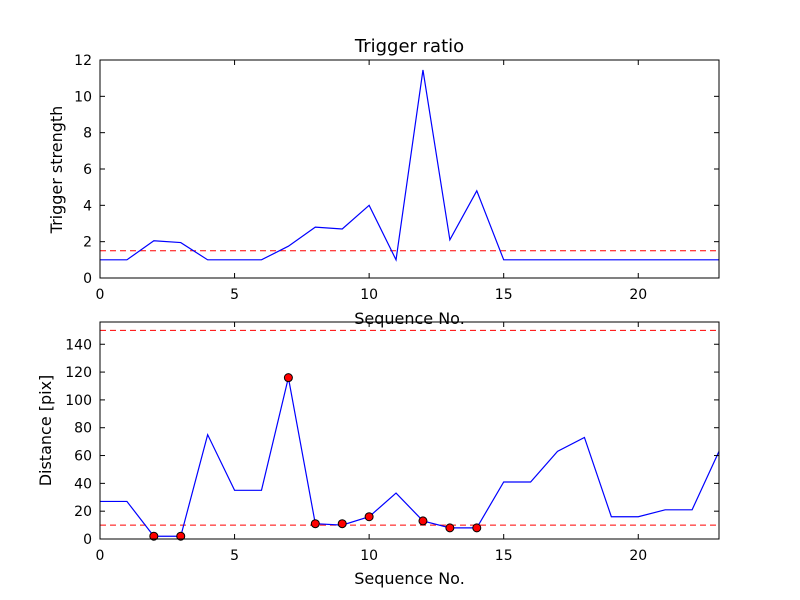  I want to click on y-tick-label: 140, so click(78, 345).